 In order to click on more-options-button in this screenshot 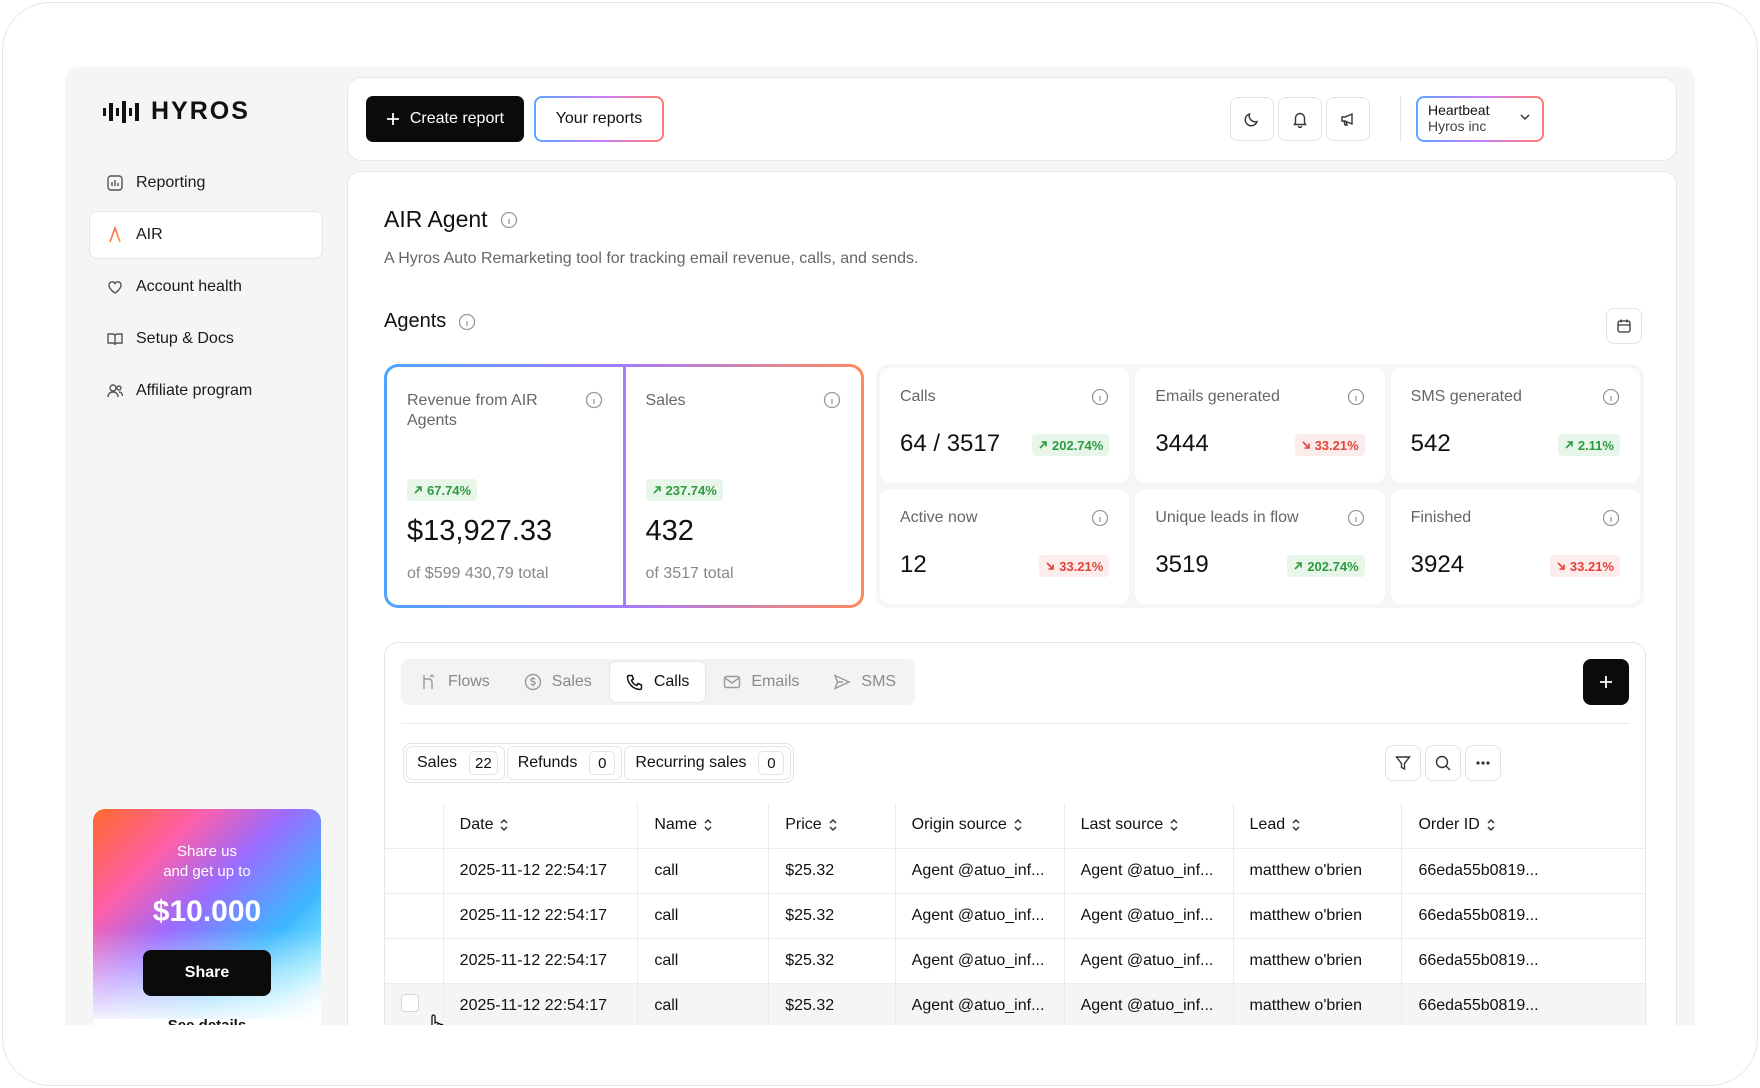, I will do `click(1483, 763)`.